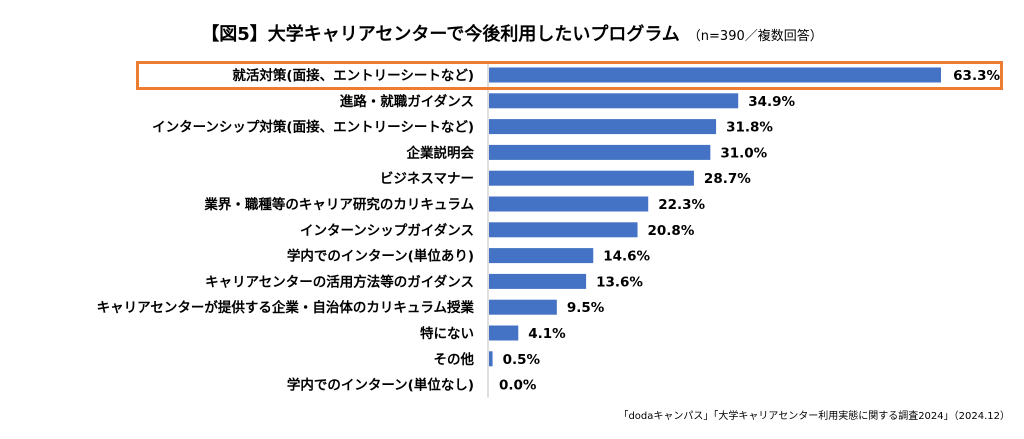  What do you see at coordinates (976, 76) in the screenshot?
I see `value-label: 63.3%` at bounding box center [976, 76].